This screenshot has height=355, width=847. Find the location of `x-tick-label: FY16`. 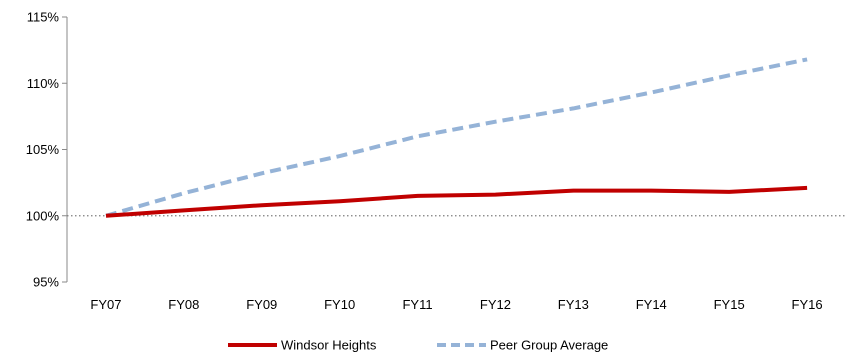

x-tick-label: FY16 is located at coordinates (807, 304).